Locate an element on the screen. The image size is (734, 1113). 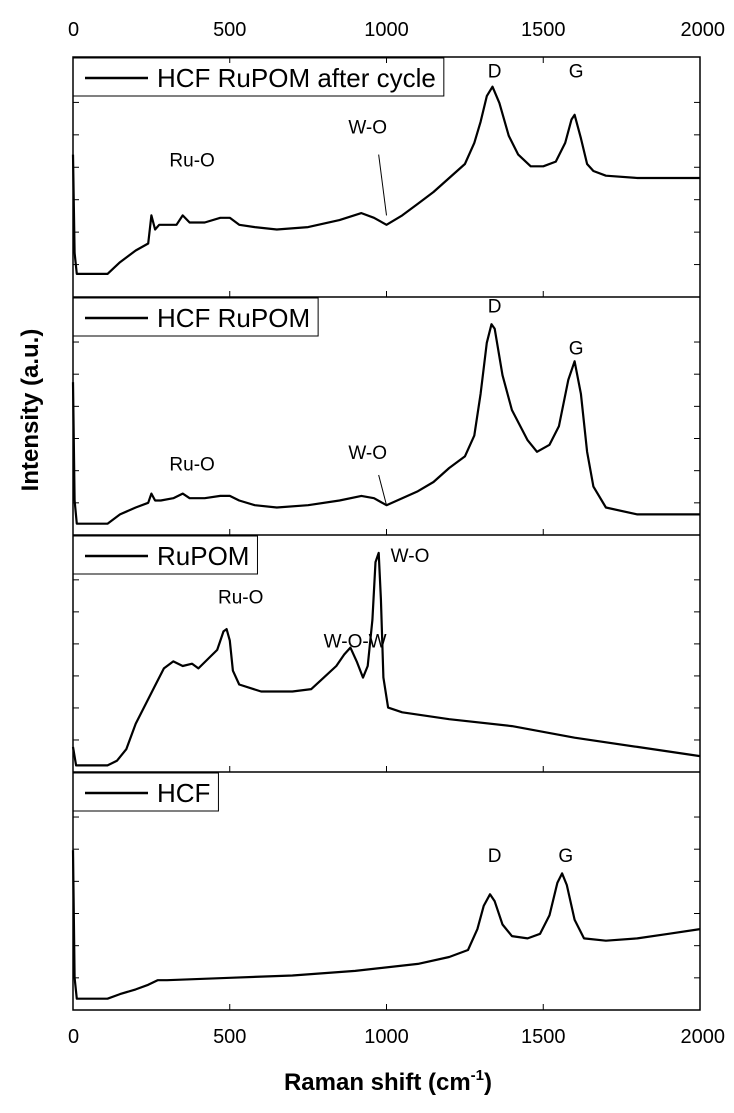
legend: HCF RuPOM is located at coordinates (195, 317).